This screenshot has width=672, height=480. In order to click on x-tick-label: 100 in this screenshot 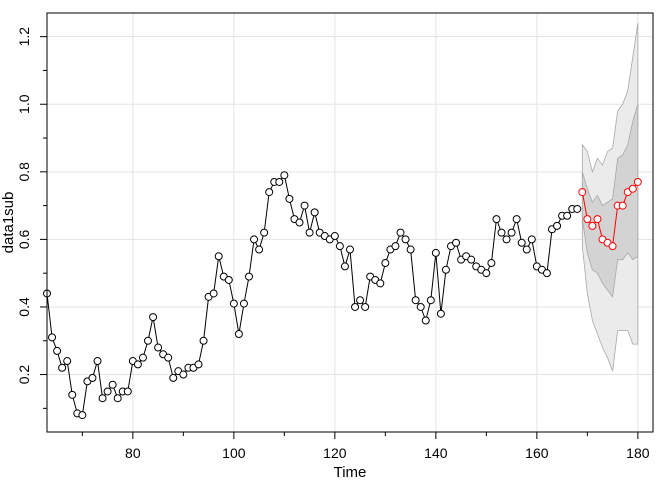, I will do `click(234, 453)`.